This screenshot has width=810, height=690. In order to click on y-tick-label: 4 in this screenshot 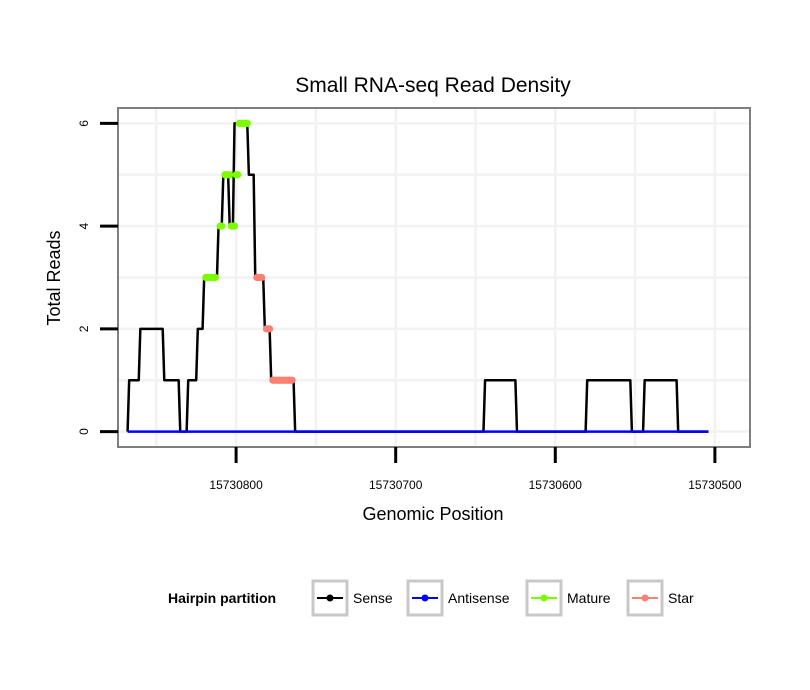, I will do `click(84, 225)`.